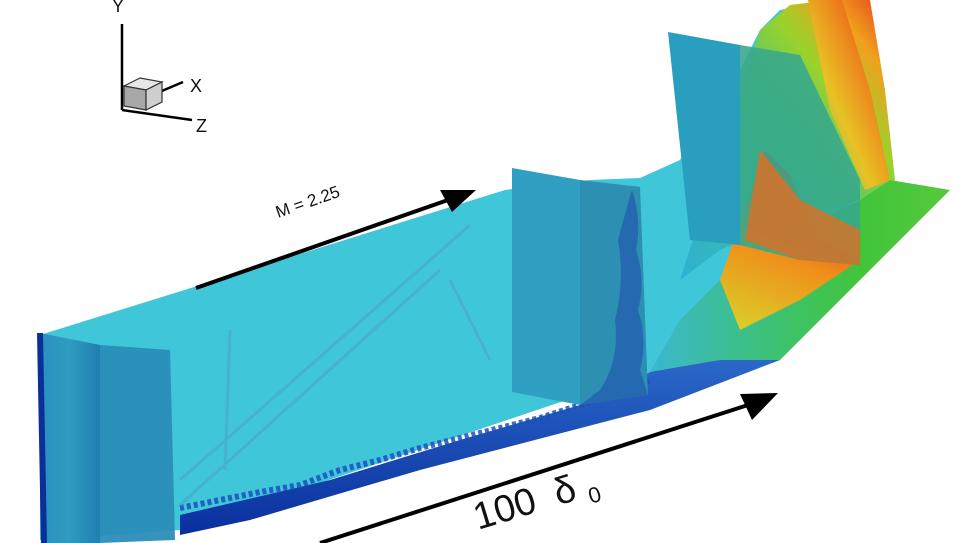 The width and height of the screenshot is (965, 543). I want to click on length-scale-value: 100, so click(504, 509).